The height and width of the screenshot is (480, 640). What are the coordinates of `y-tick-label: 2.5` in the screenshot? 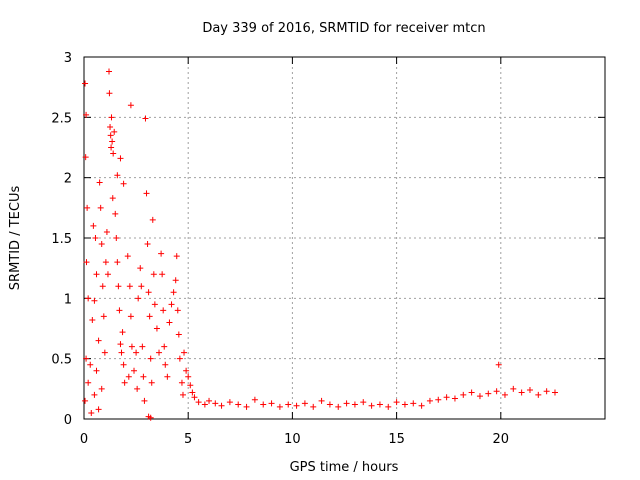 It's located at (61, 118).